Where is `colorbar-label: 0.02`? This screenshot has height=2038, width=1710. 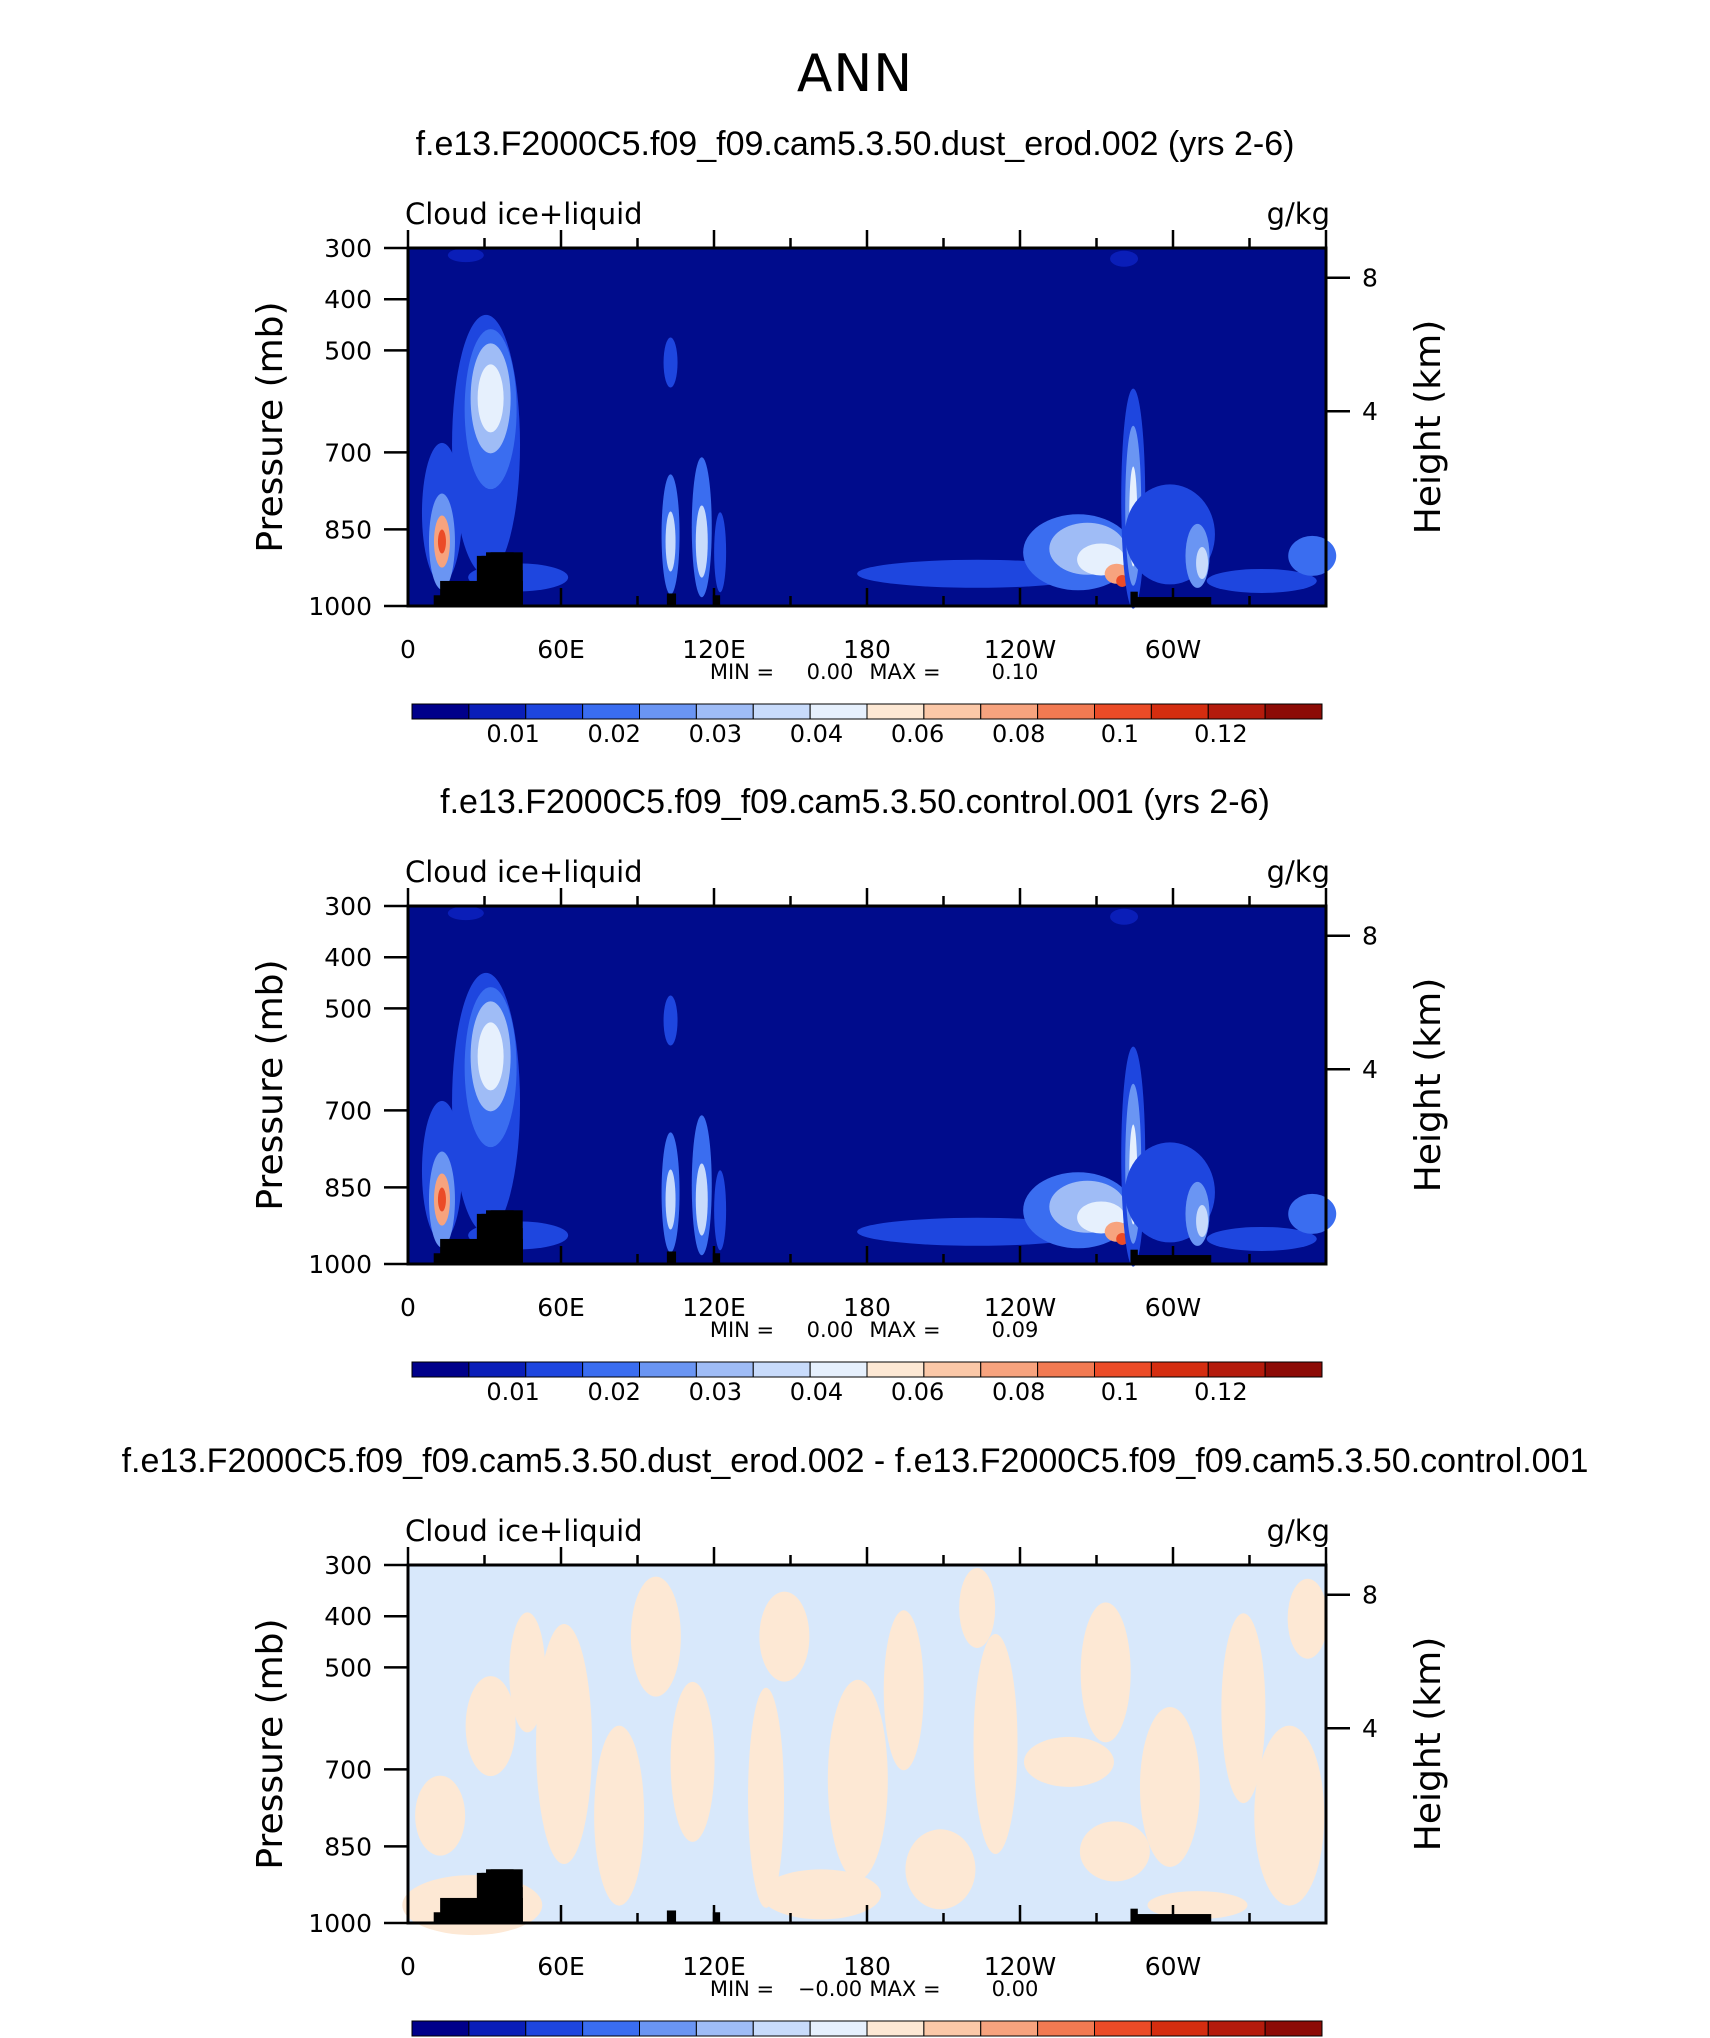 colorbar-label: 0.02 is located at coordinates (614, 1392).